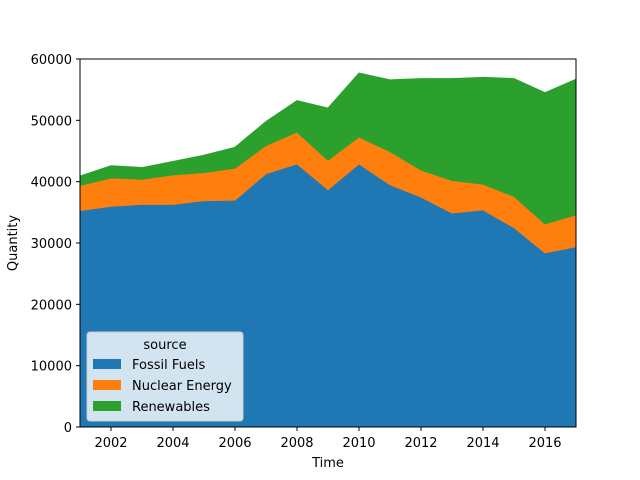 The height and width of the screenshot is (480, 640). I want to click on legend-box, so click(165, 376).